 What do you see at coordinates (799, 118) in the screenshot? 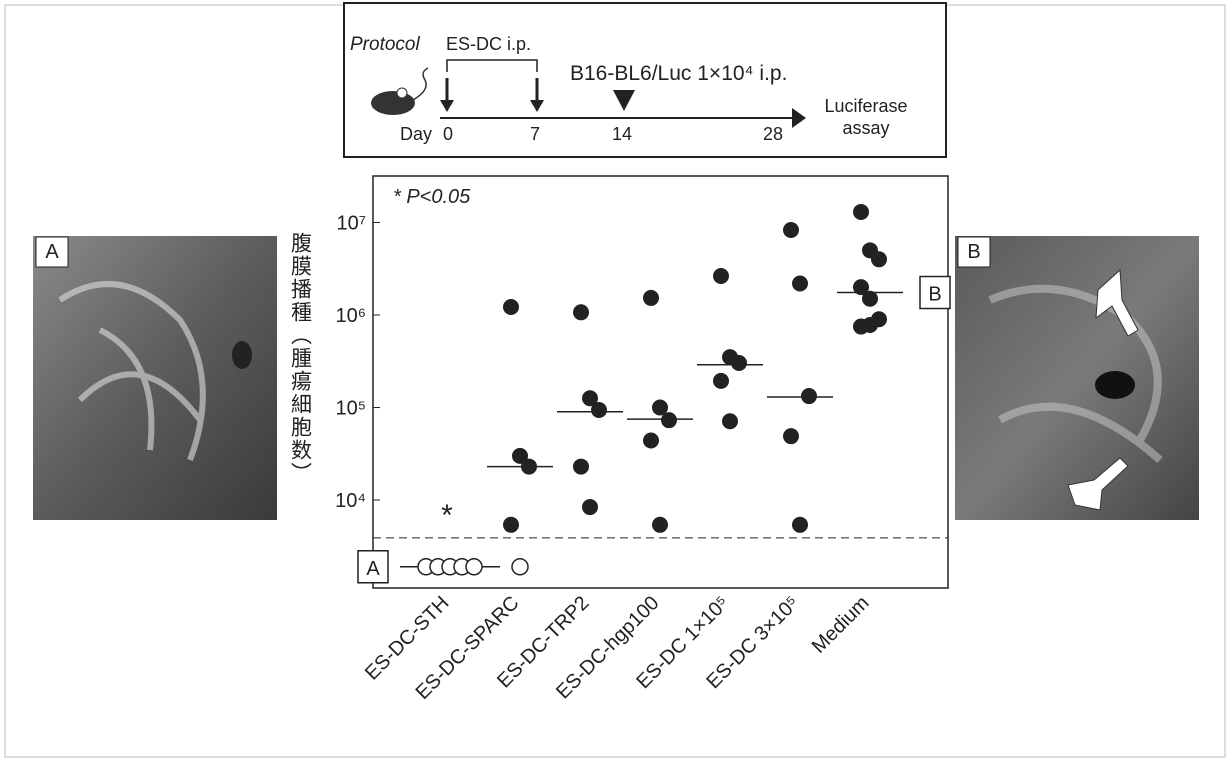
I see `timeline-head` at bounding box center [799, 118].